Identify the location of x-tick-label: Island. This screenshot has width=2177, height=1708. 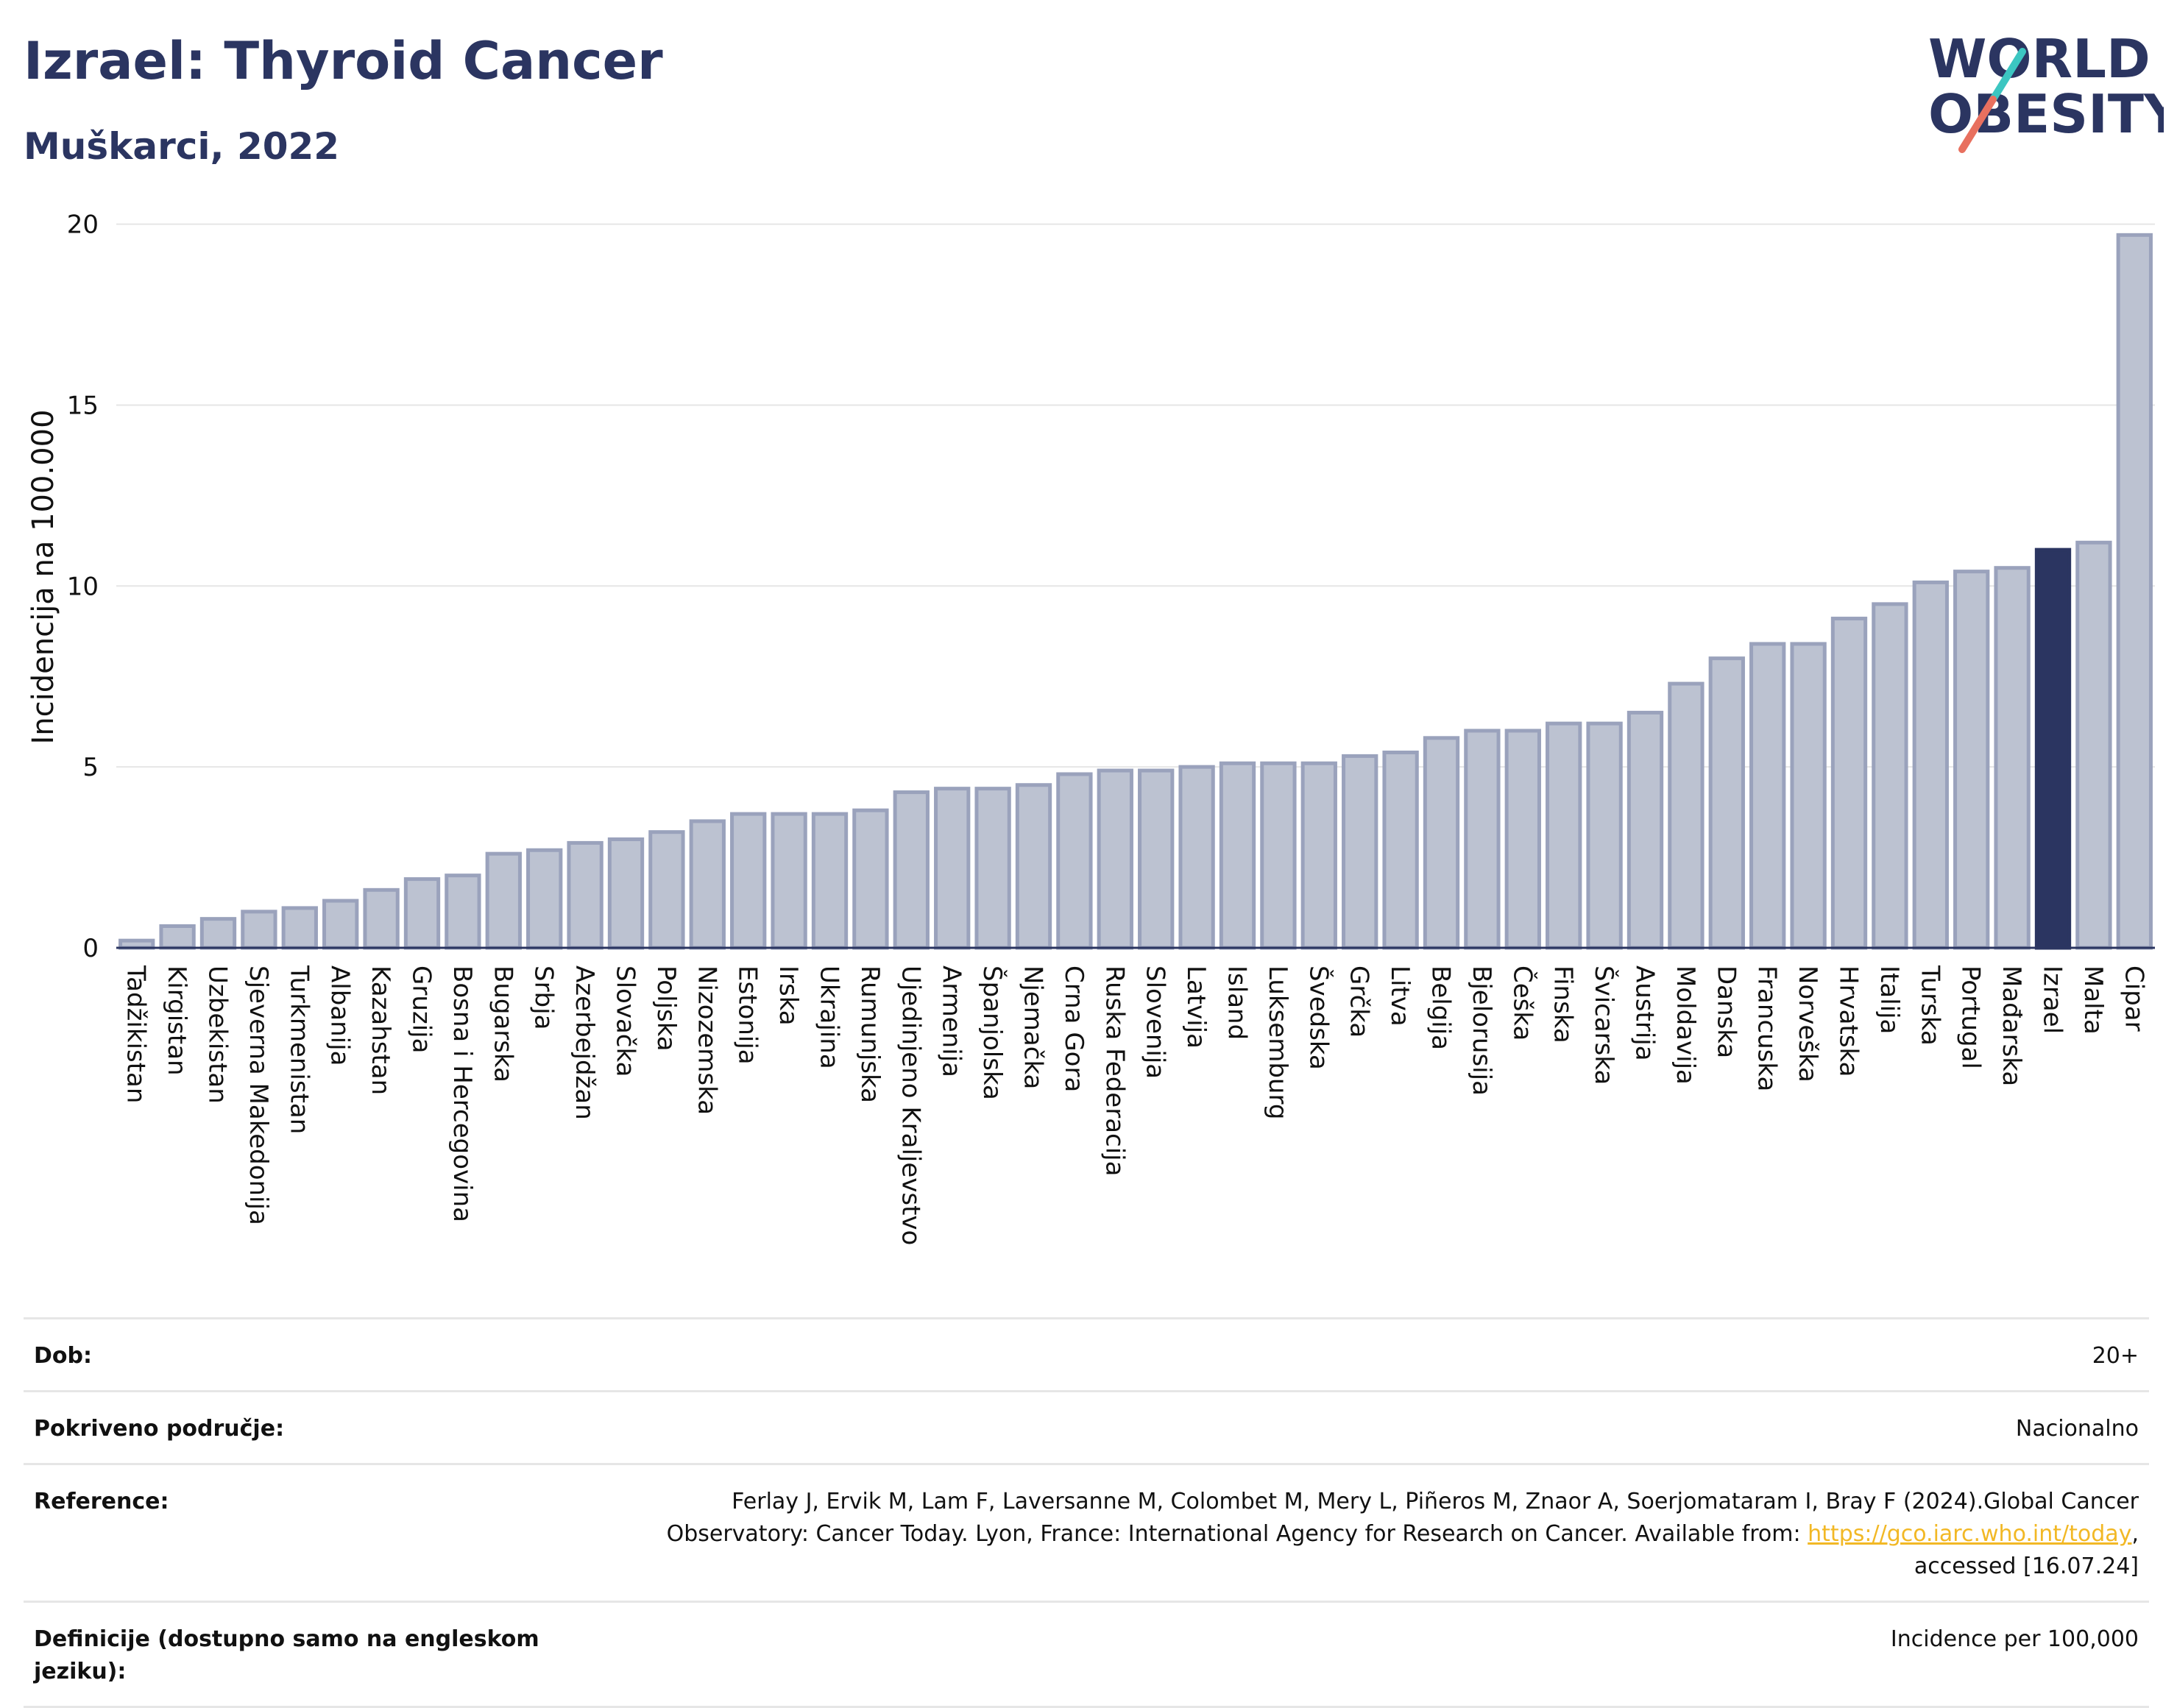
(1237, 1003).